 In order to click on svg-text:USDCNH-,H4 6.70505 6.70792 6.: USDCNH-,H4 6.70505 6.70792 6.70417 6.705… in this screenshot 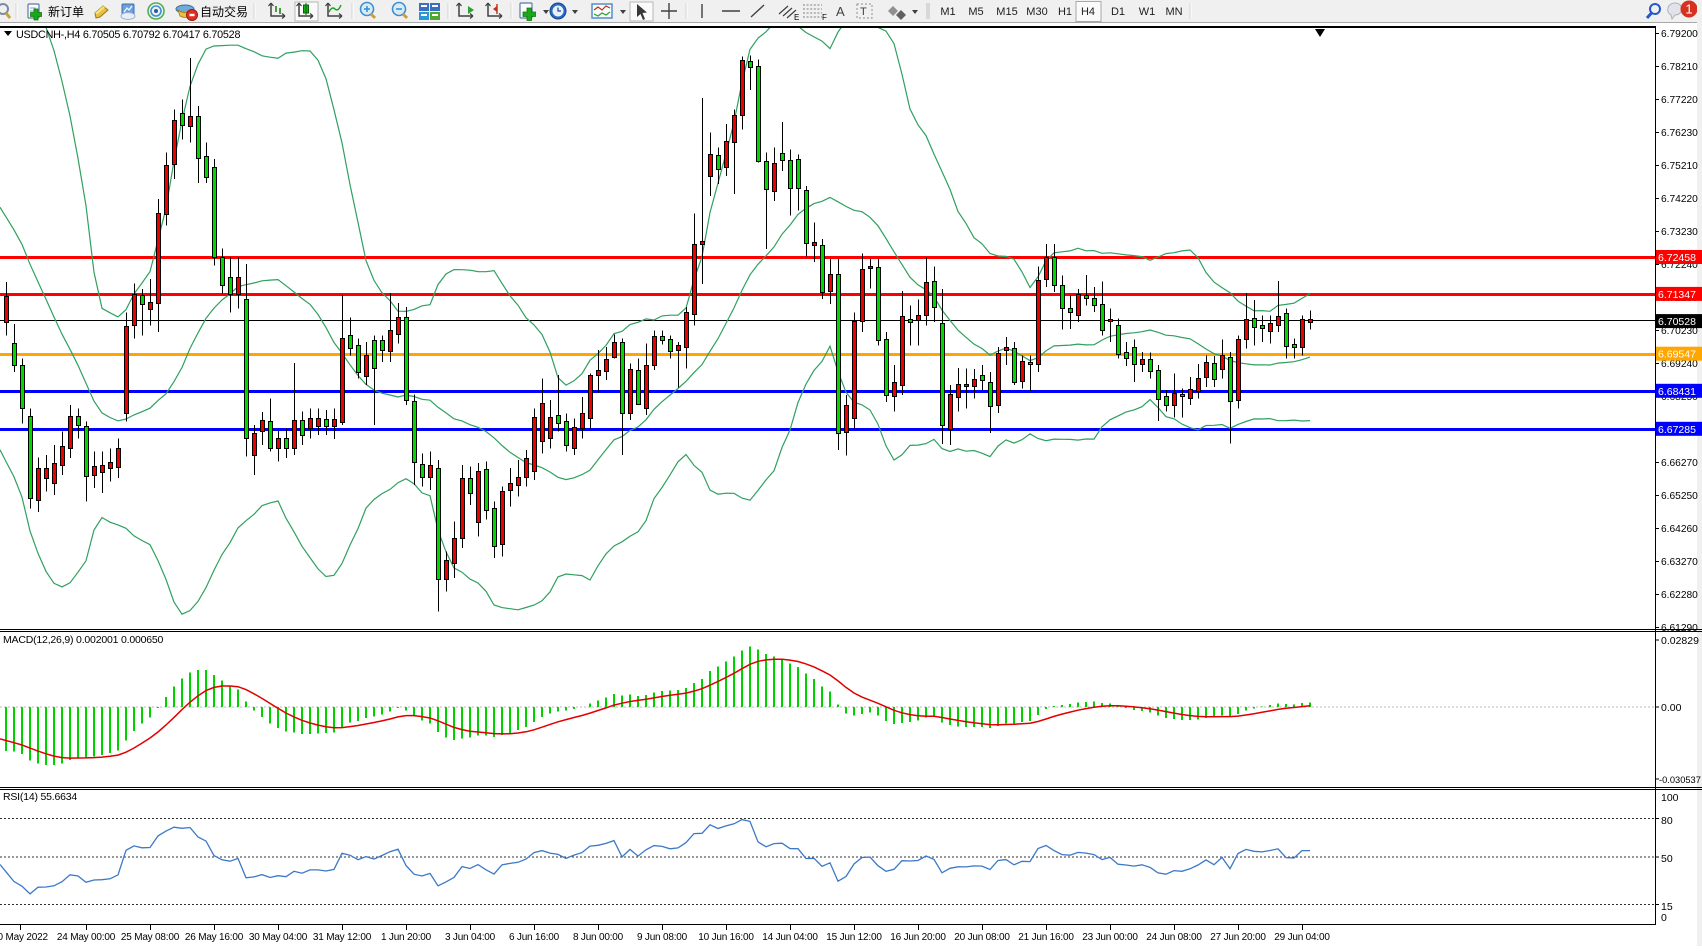, I will do `click(128, 35)`.